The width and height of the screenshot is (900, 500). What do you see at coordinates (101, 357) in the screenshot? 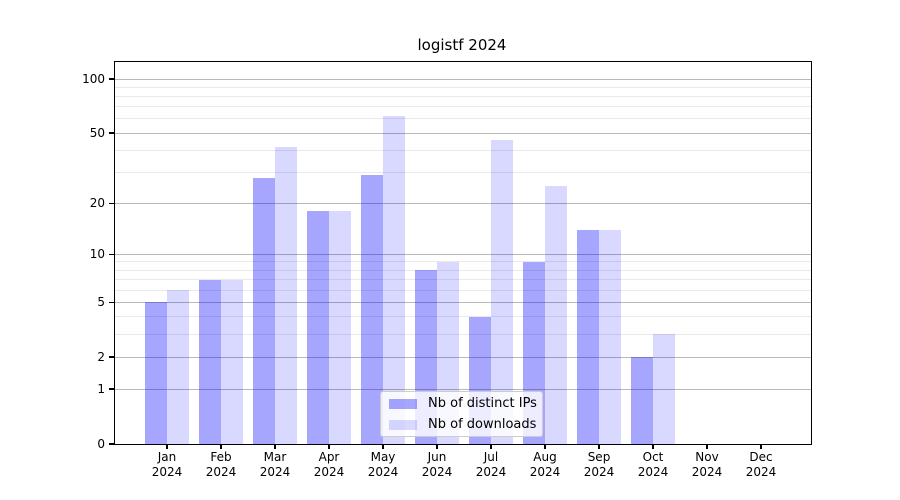
I see `y-tick-label: 2` at bounding box center [101, 357].